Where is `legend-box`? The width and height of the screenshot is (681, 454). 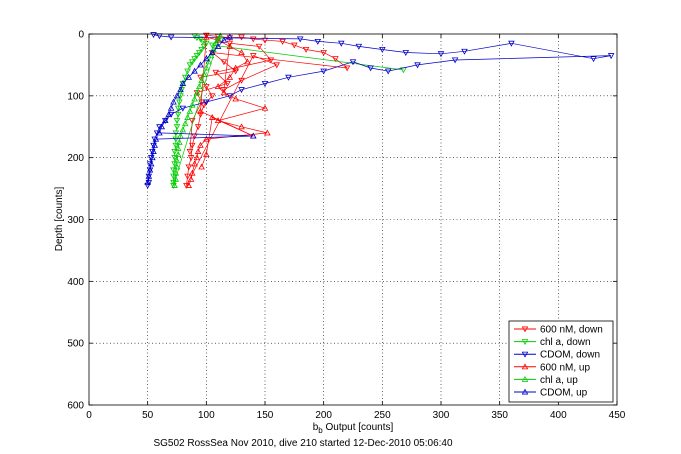 legend-box is located at coordinates (561, 361).